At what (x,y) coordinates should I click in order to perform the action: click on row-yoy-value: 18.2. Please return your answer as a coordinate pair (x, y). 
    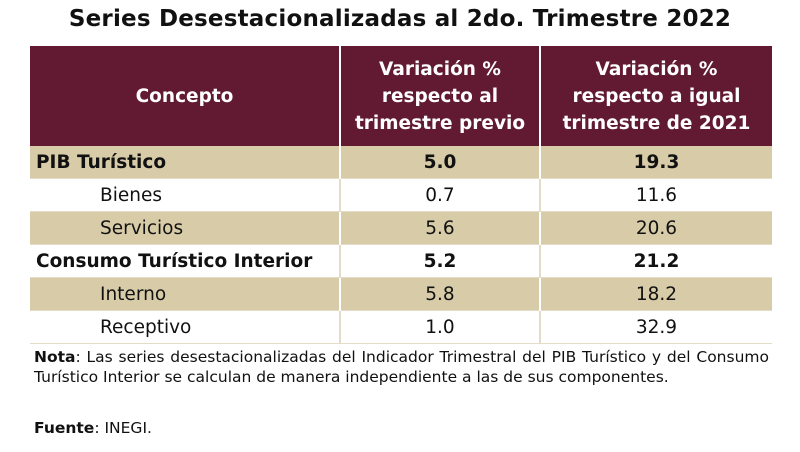
    Looking at the image, I should click on (656, 294).